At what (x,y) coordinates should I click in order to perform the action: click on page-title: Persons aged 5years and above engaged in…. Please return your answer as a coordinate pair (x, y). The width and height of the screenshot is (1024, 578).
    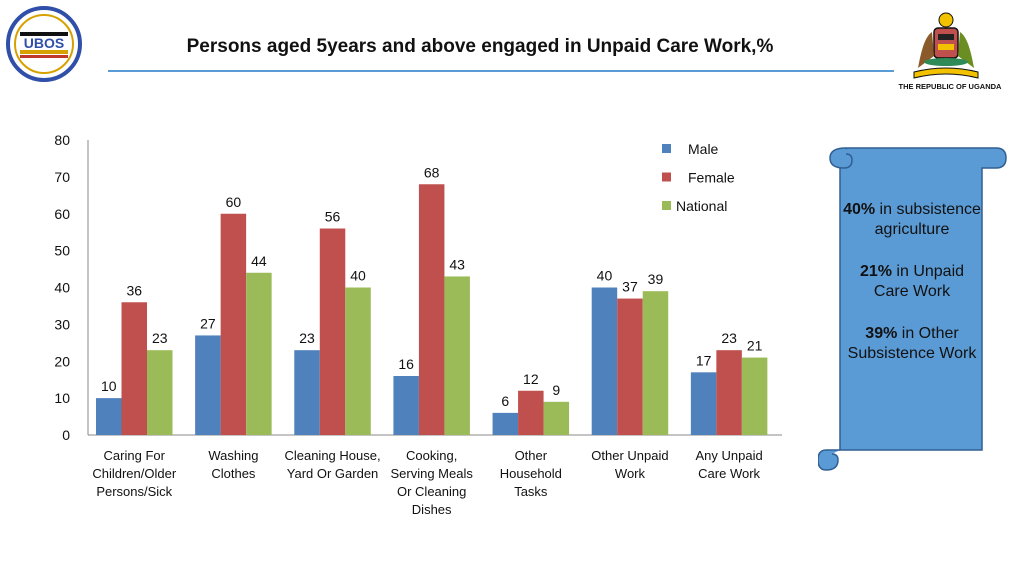
    Looking at the image, I should click on (480, 46).